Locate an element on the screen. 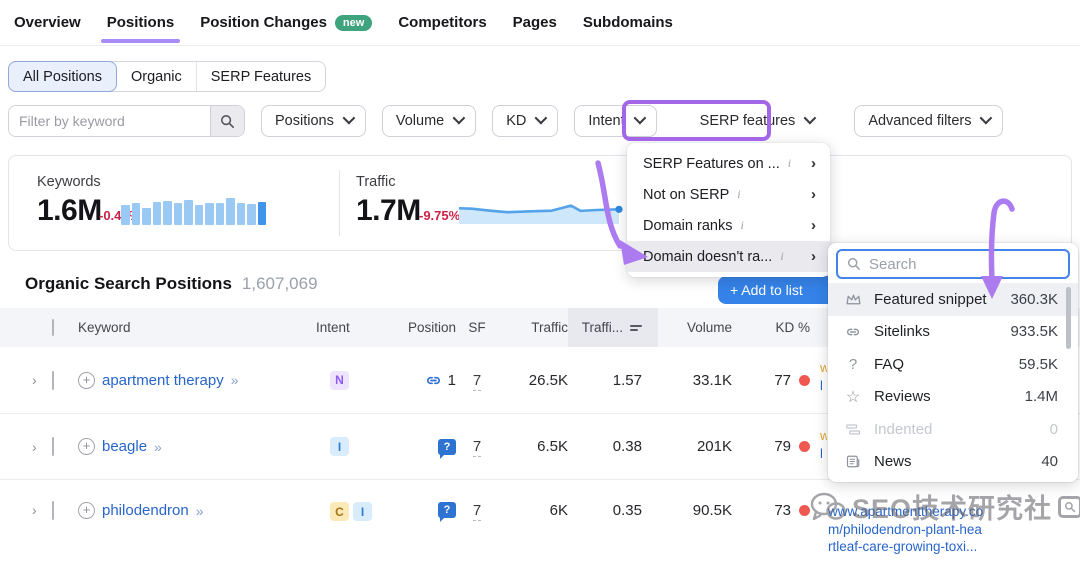  keyword-search-button is located at coordinates (227, 121).